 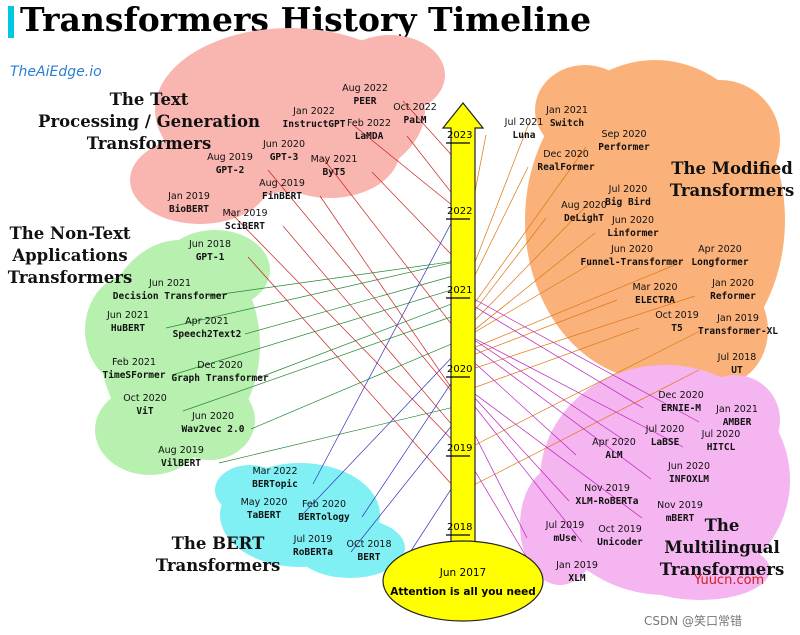 I want to click on origin-node: Jun 2017 Attention is all you need, so click(x=463, y=581).